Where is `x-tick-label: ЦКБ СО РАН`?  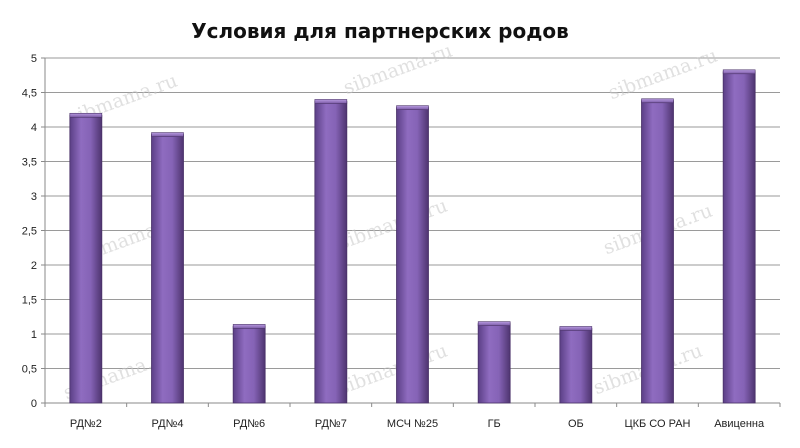
x-tick-label: ЦКБ СО РАН is located at coordinates (657, 424).